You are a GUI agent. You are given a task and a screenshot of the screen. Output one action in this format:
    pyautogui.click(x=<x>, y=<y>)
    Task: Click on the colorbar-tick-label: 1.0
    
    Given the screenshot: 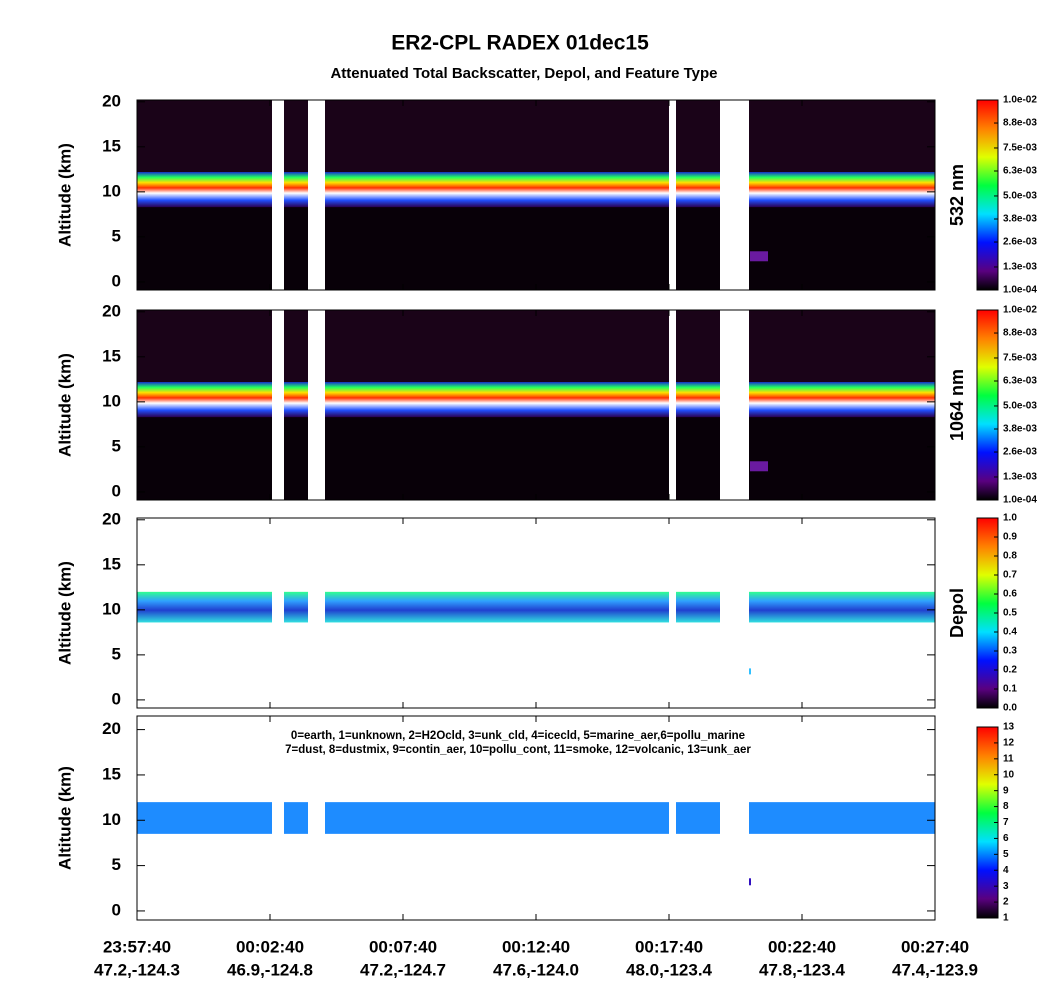 What is the action you would take?
    pyautogui.click(x=1010, y=518)
    